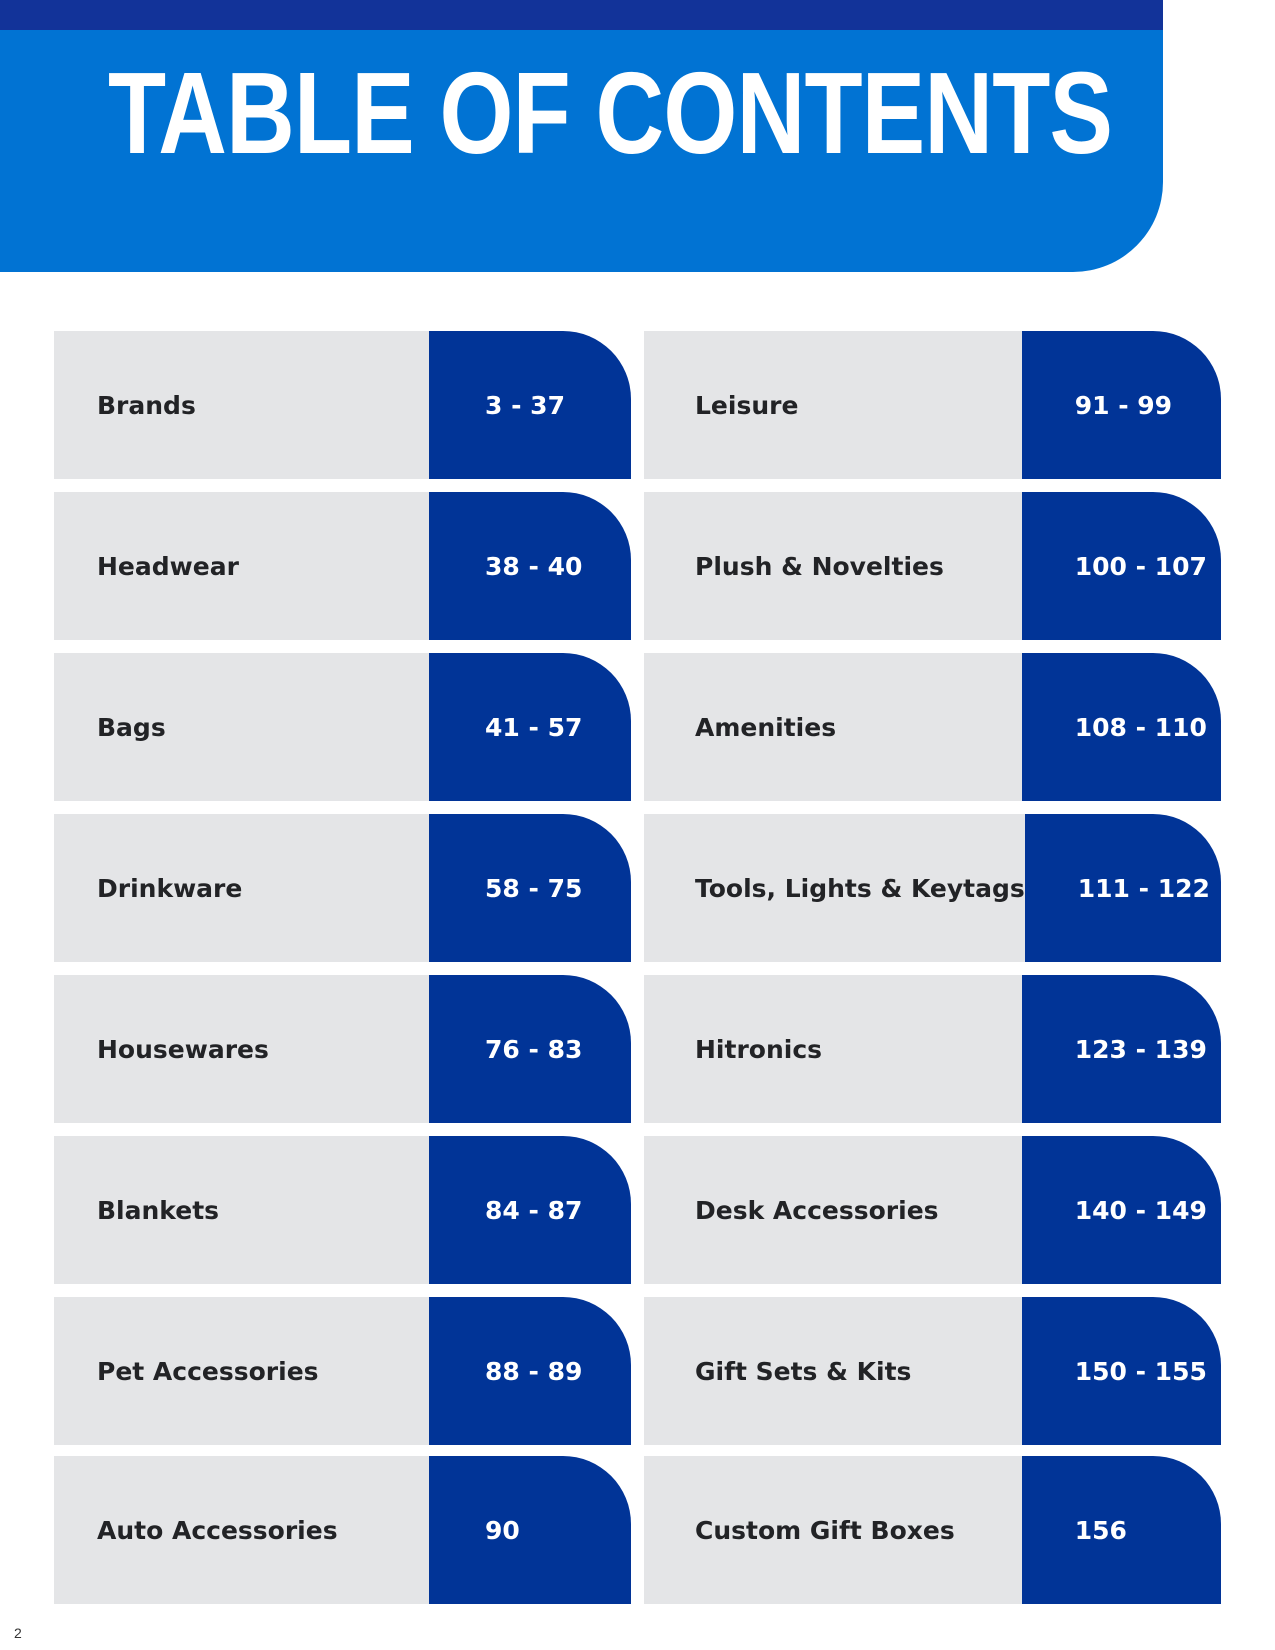 This screenshot has width=1275, height=1650. I want to click on toc-label-cell: Hitronics, so click(833, 1049).